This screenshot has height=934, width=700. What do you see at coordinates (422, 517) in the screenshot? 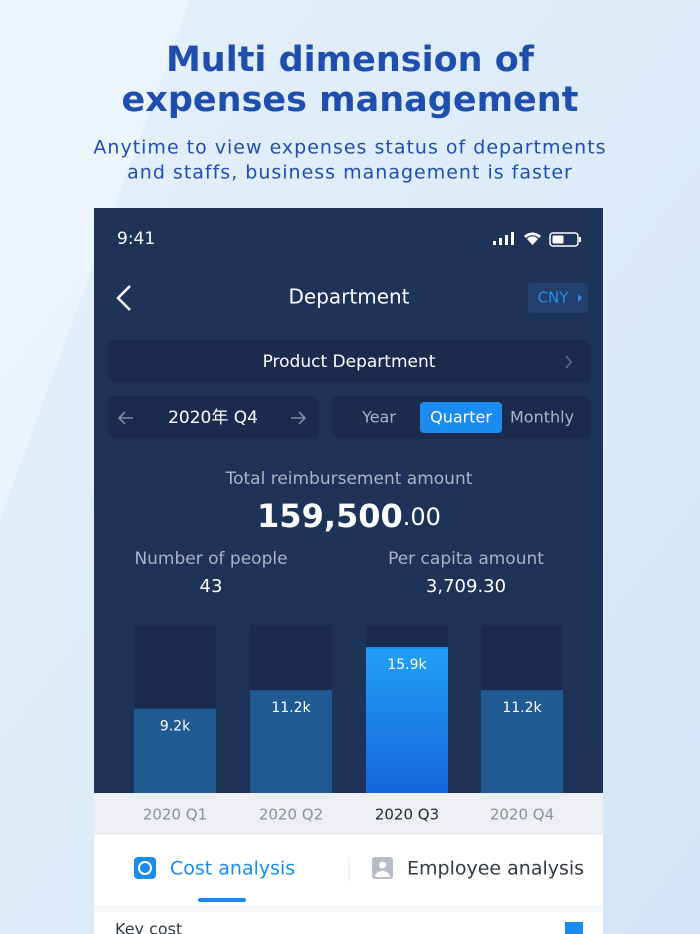
I see `total-decimal: .00` at bounding box center [422, 517].